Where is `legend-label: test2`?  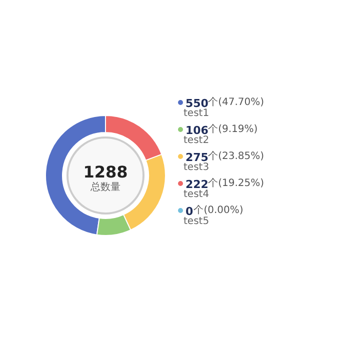
legend-label: test2 is located at coordinates (197, 140).